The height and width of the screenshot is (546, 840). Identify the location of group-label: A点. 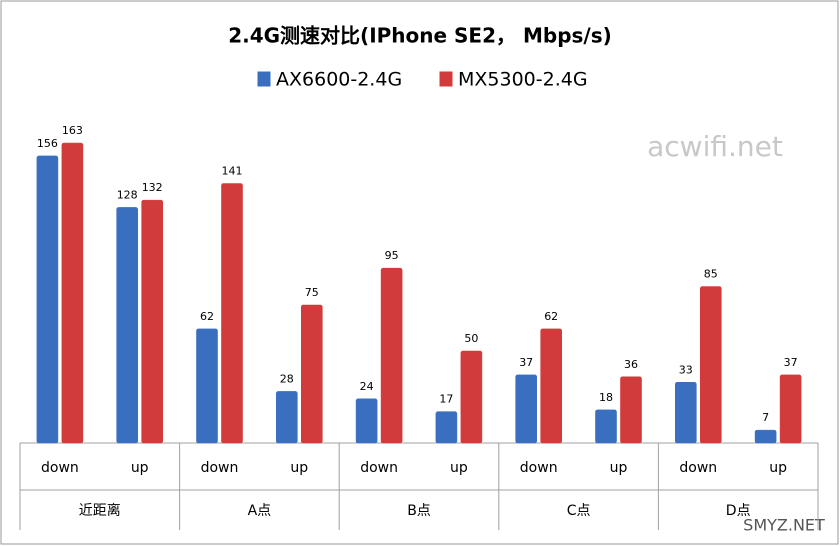
(260, 511).